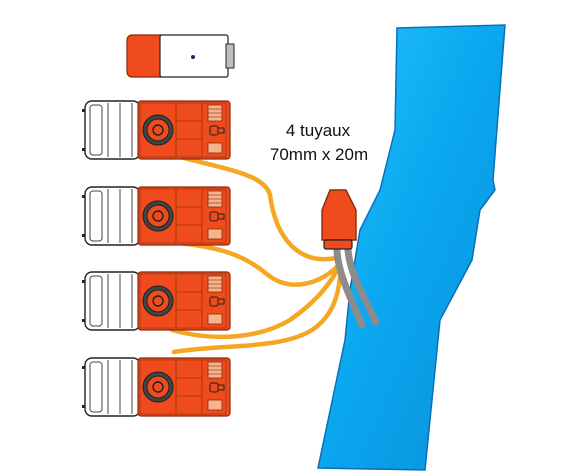  What do you see at coordinates (356, 287) in the screenshot?
I see `suction-hoses` at bounding box center [356, 287].